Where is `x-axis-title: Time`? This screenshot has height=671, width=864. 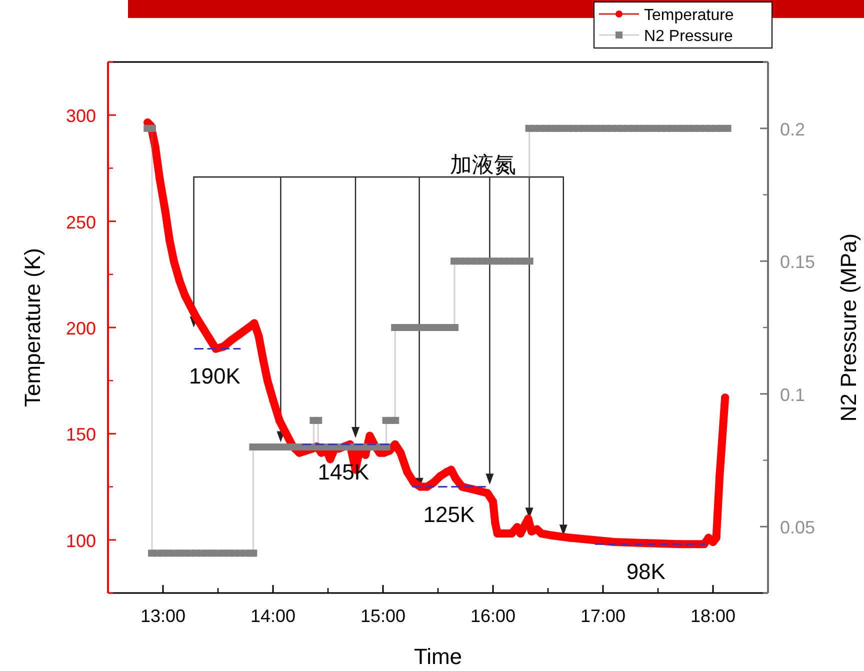
x-axis-title: Time is located at coordinates (438, 656).